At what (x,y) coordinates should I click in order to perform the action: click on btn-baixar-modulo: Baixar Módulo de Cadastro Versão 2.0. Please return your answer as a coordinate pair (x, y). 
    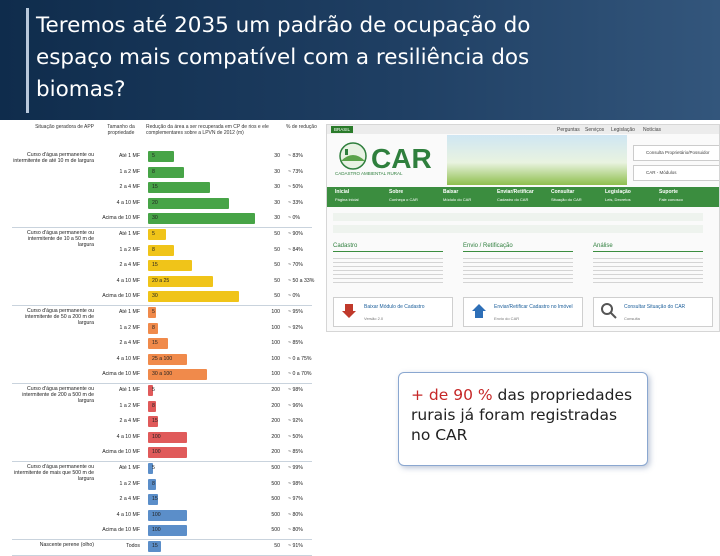
    Looking at the image, I should click on (393, 312).